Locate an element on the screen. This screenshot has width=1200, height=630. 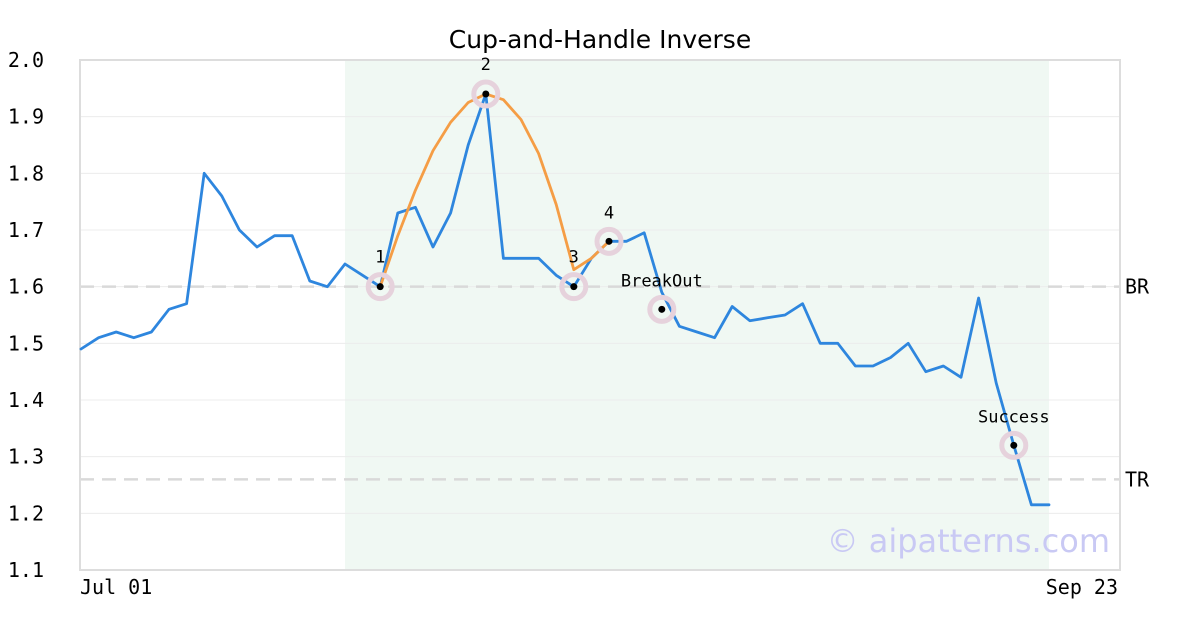
y-axis-ticks: 2.0 1.9 1.8 1.7 1.6 1.5 1.4 1.3 1.2 1.1 is located at coordinates (26, 315).